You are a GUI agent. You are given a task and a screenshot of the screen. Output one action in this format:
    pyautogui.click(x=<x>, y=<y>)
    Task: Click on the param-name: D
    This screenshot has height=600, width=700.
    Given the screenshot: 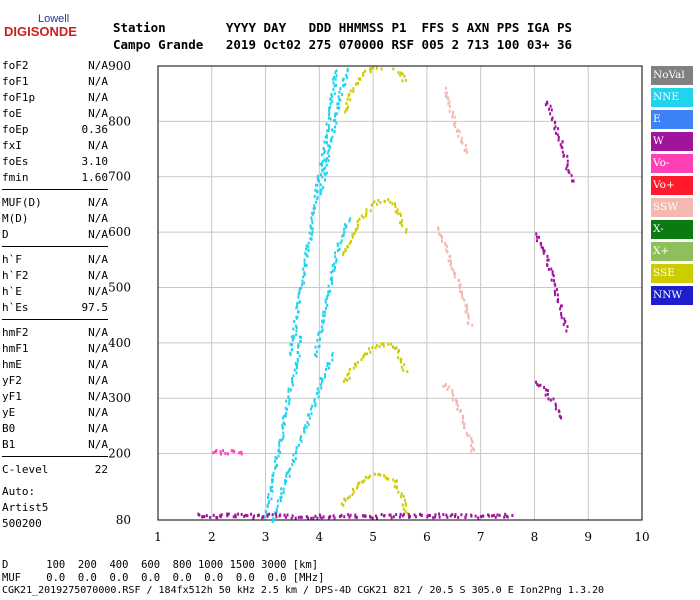 What is the action you would take?
    pyautogui.click(x=5, y=234)
    